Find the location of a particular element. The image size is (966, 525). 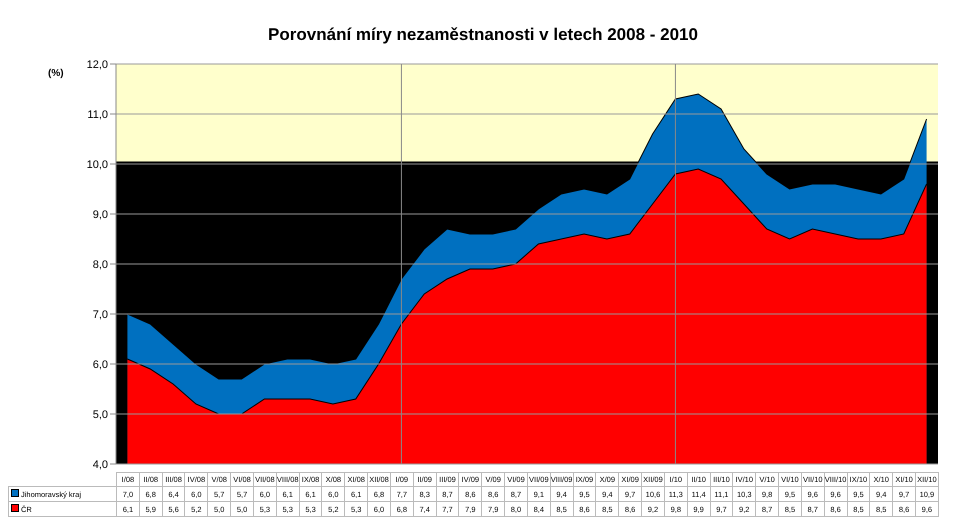

chart-title: Porovnání míry nezaměstnanosti v letech 2008 - 2010 is located at coordinates (483, 35).